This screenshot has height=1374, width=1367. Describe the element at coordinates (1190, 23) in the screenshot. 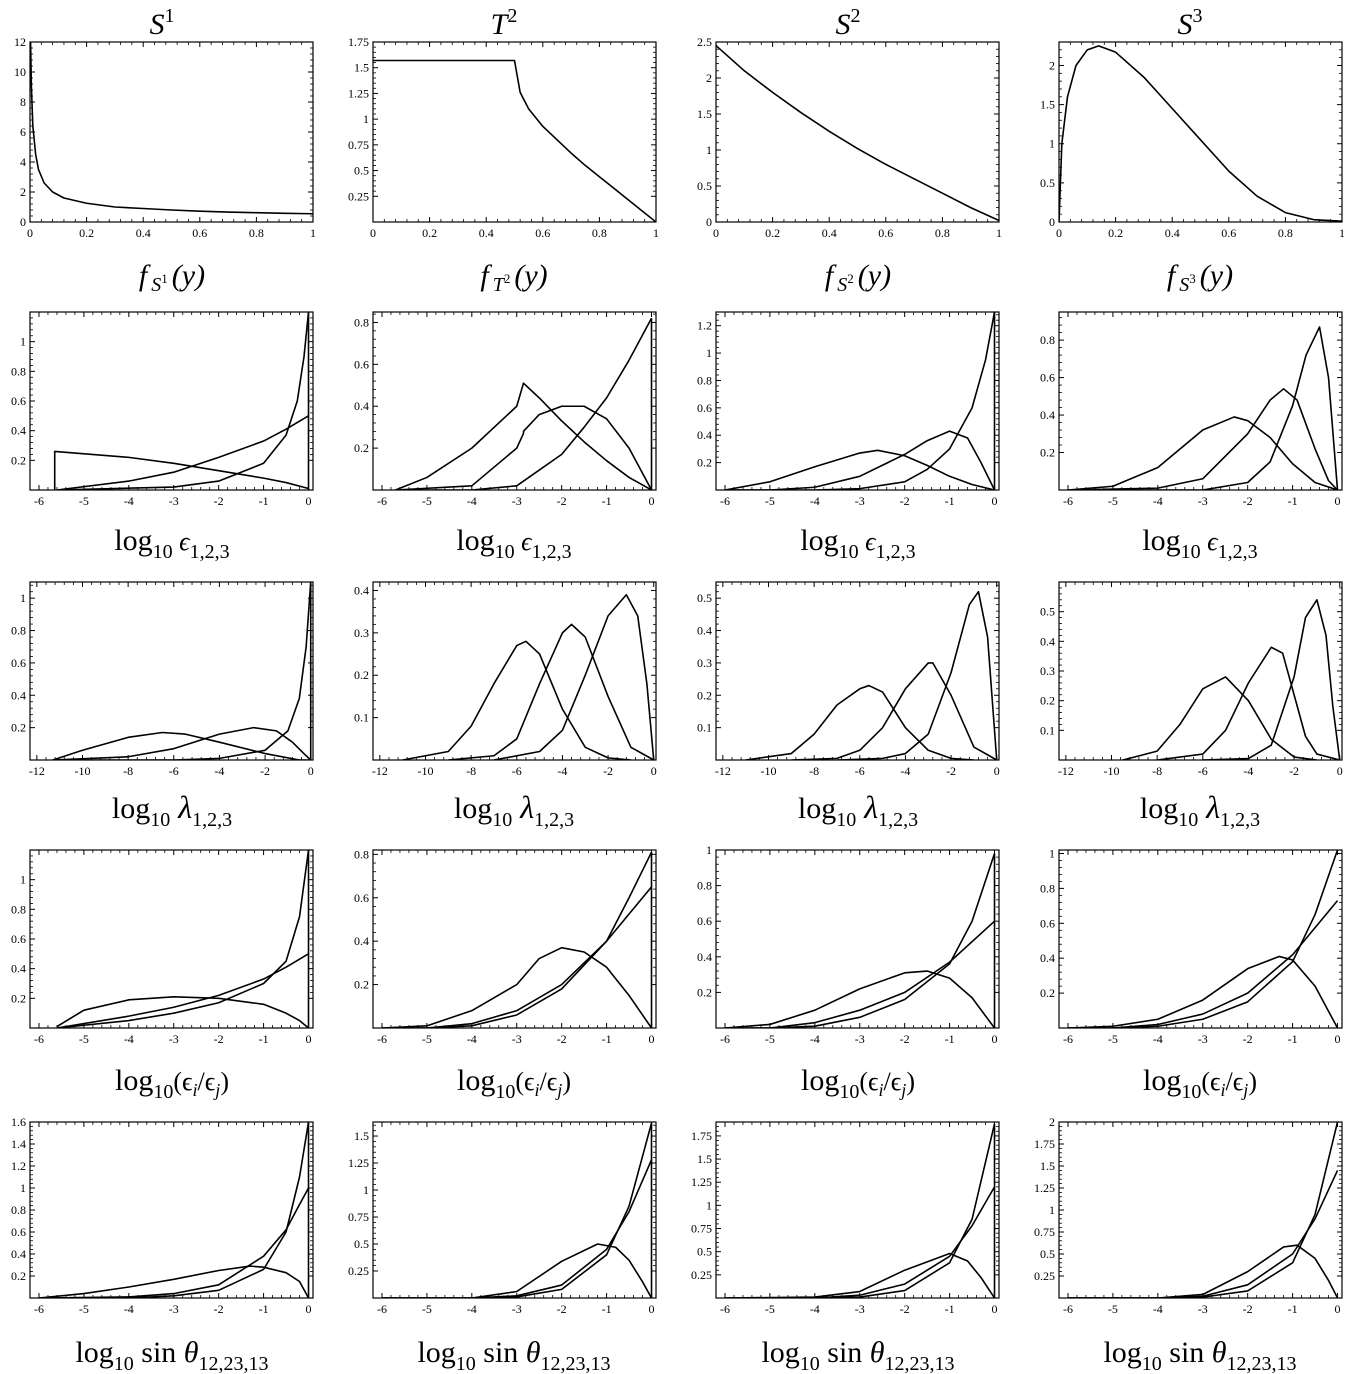

I see `column-title: S3` at that location.